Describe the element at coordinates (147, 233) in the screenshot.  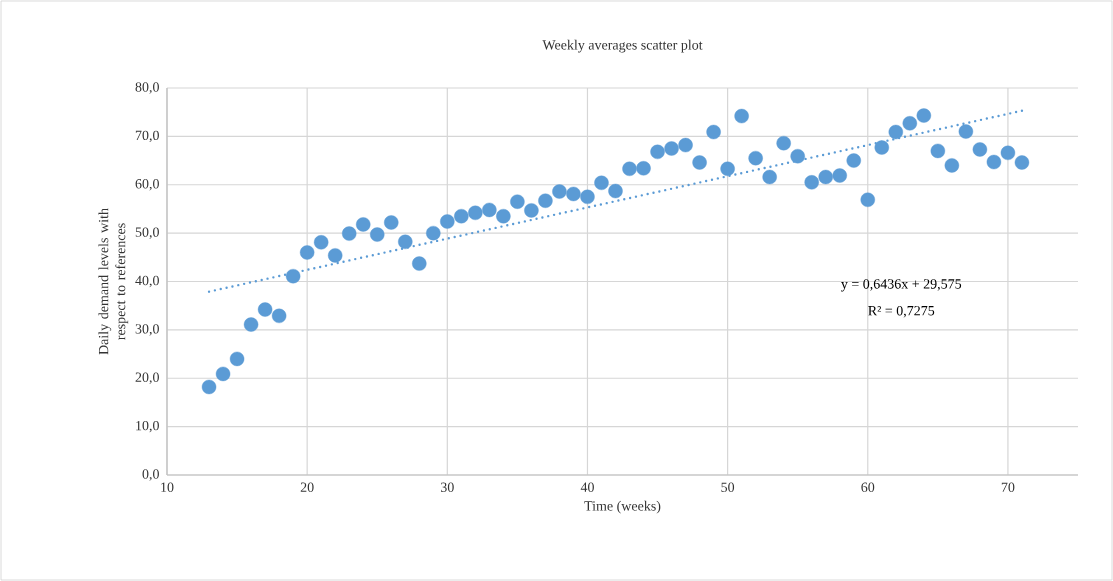
I see `y-tick-label: 50,0` at that location.